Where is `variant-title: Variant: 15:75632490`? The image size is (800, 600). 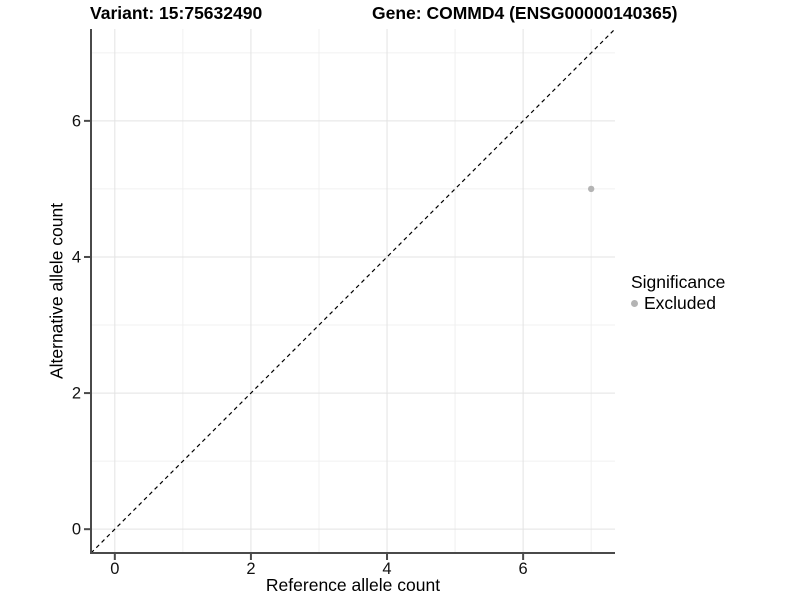 variant-title: Variant: 15:75632490 is located at coordinates (176, 13).